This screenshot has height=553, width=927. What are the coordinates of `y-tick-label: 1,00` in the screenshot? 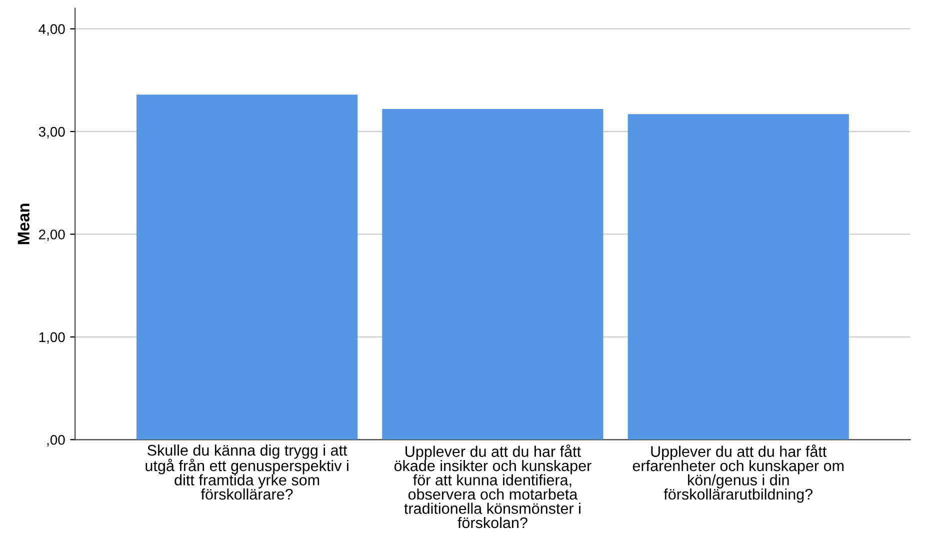 It's located at (52, 338).